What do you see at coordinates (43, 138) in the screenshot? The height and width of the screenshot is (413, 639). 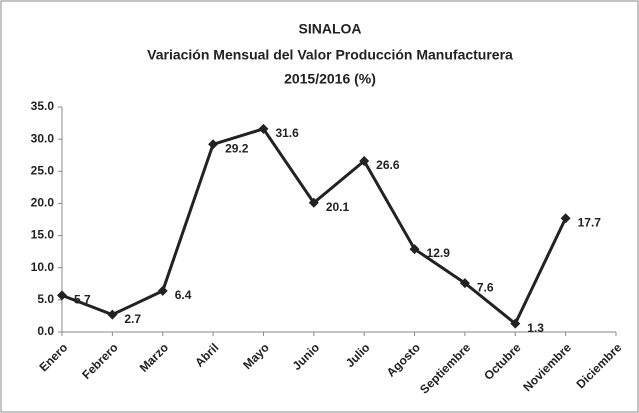 I see `y-tick-label: 30.0` at bounding box center [43, 138].